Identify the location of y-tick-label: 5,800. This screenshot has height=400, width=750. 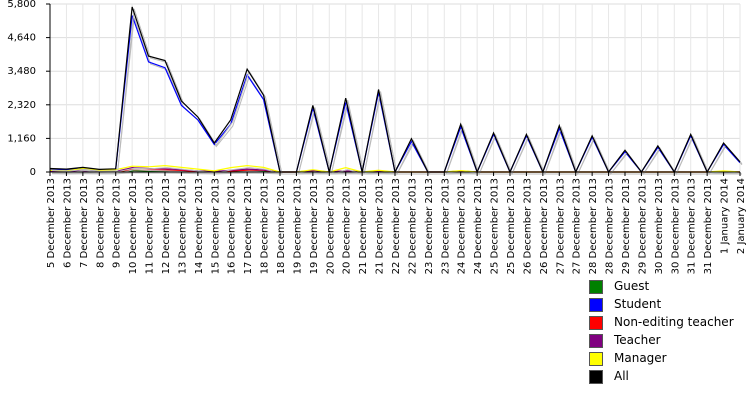
(21, 5).